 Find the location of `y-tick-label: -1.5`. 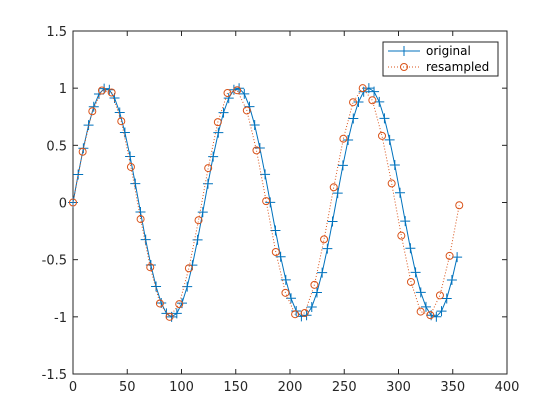

y-tick-label: -1.5 is located at coordinates (54, 375).